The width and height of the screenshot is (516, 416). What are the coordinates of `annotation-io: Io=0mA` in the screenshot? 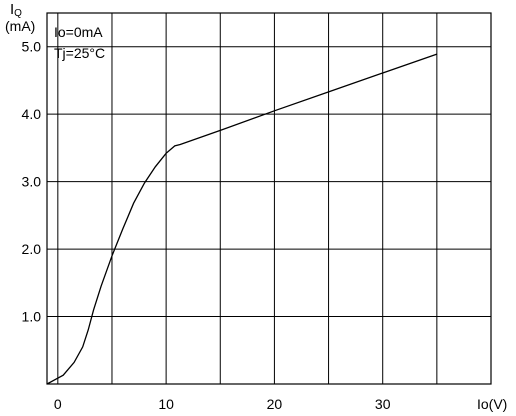 It's located at (78, 32).